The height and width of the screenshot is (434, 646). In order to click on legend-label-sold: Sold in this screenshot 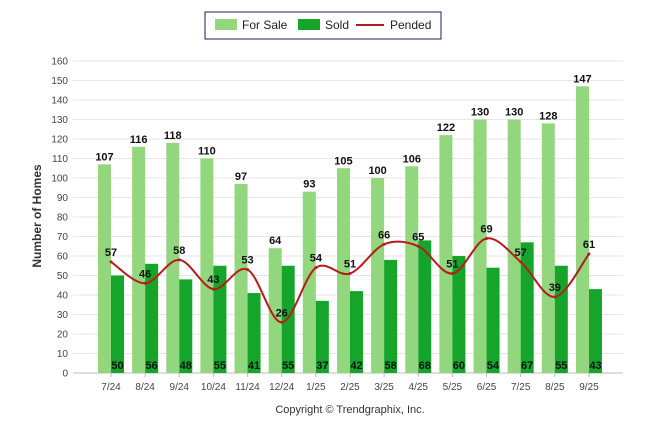, I will do `click(337, 25)`.